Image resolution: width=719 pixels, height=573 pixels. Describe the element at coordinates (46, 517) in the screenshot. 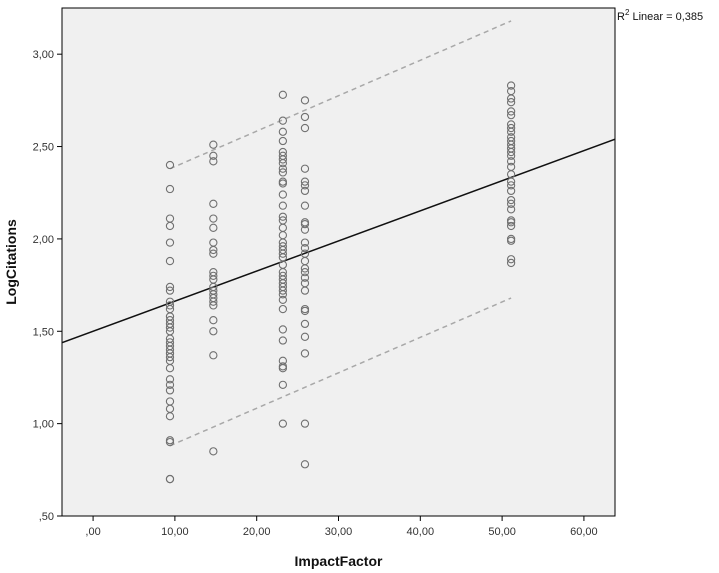

I see `y-tick-label: ,50` at that location.